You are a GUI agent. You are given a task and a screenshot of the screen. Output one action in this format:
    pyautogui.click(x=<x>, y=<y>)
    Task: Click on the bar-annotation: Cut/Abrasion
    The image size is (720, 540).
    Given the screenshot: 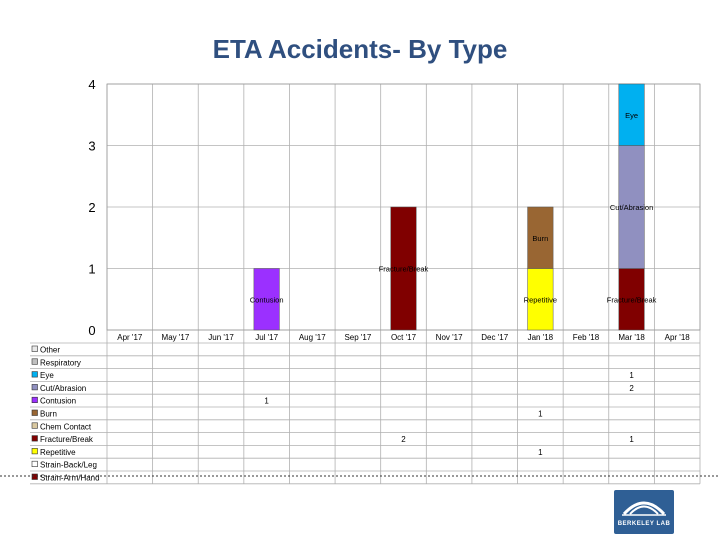 What is the action you would take?
    pyautogui.click(x=631, y=207)
    